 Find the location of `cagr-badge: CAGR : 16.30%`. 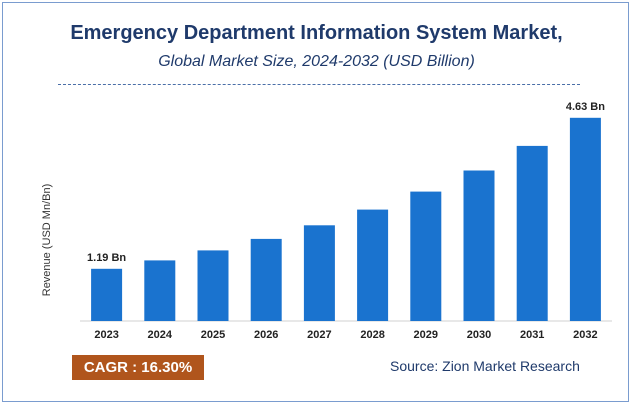

cagr-badge: CAGR : 16.30% is located at coordinates (138, 367).